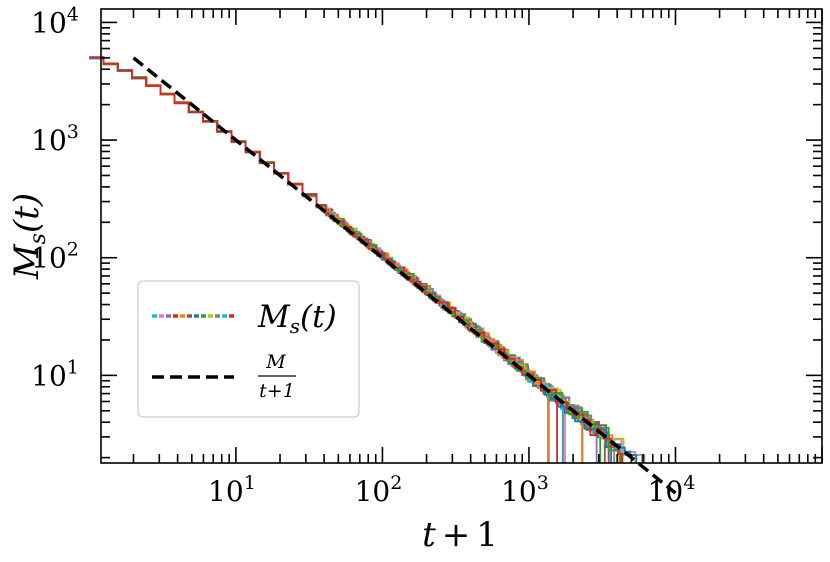 Image resolution: width=830 pixels, height=562 pixels. Describe the element at coordinates (297, 318) in the screenshot. I see `legend-label-ms: Ms(t)` at that location.